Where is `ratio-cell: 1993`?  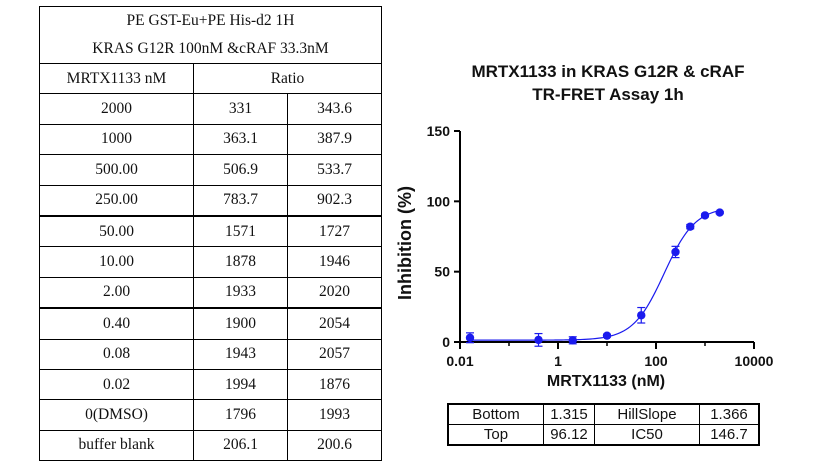 ratio-cell: 1993 is located at coordinates (334, 415).